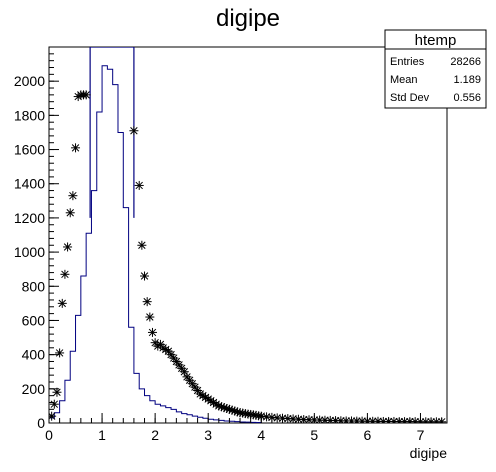 The width and height of the screenshot is (496, 472). What do you see at coordinates (29, 218) in the screenshot?
I see `y-tick-label: 1200` at bounding box center [29, 218].